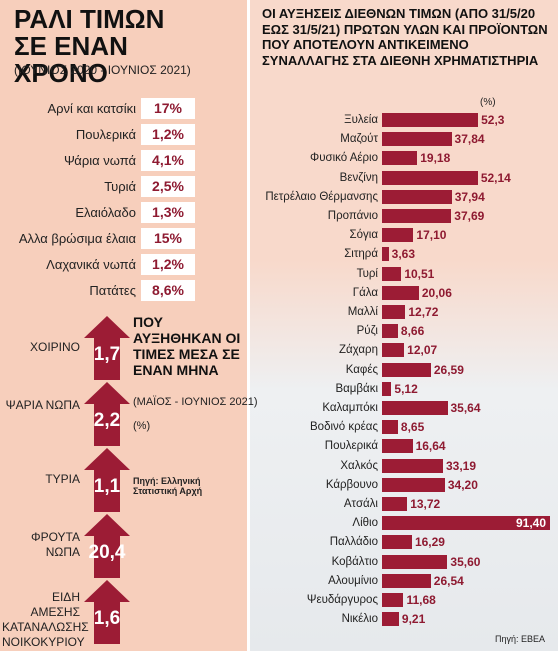 This screenshot has height=651, width=558. Describe the element at coordinates (359, 465) in the screenshot. I see `row-label: Χαλκός` at that location.